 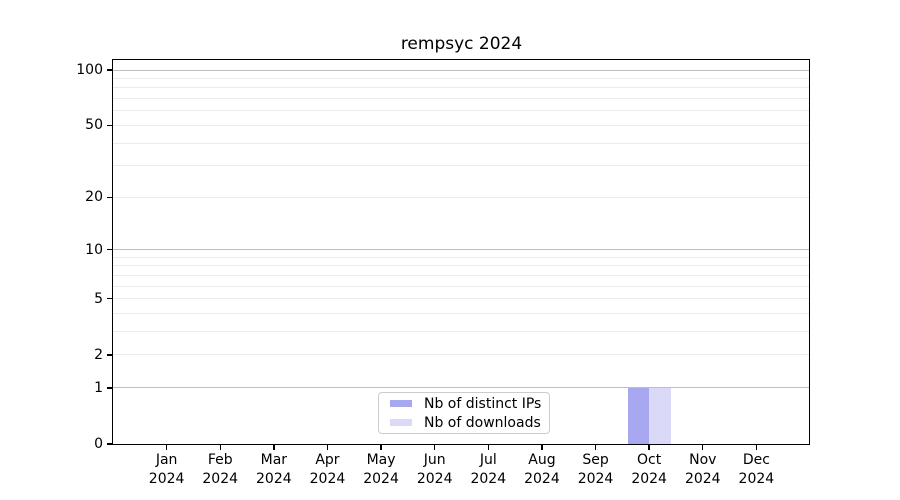 What do you see at coordinates (461, 44) in the screenshot?
I see `chart-title: rempsyc 2024` at bounding box center [461, 44].